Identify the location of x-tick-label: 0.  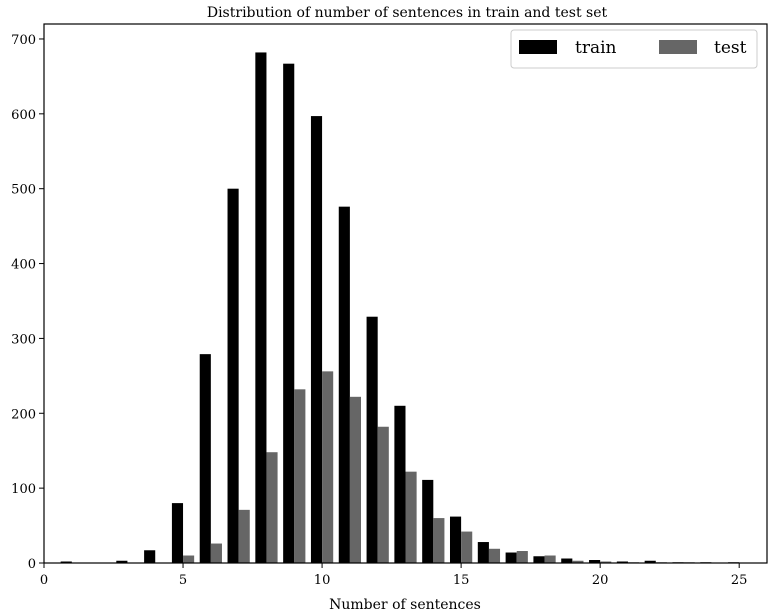
(44, 580).